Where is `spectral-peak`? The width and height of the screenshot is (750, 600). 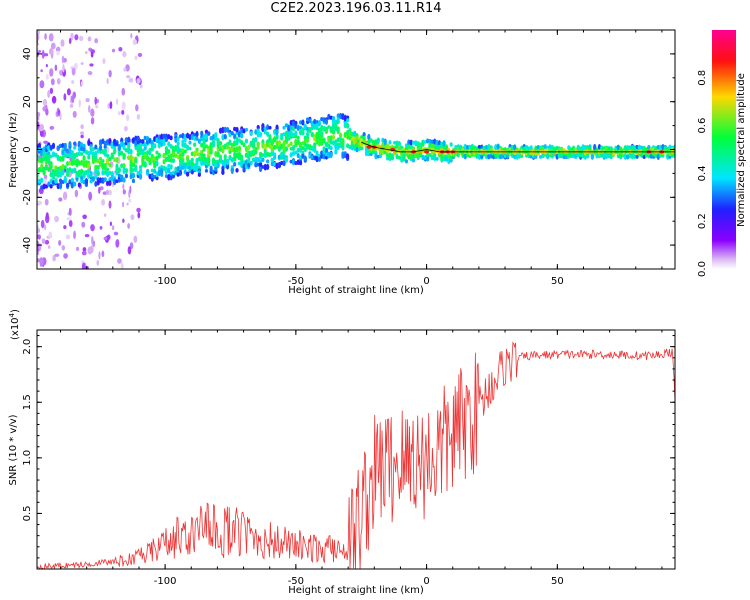 spectral-peak is located at coordinates (427, 152).